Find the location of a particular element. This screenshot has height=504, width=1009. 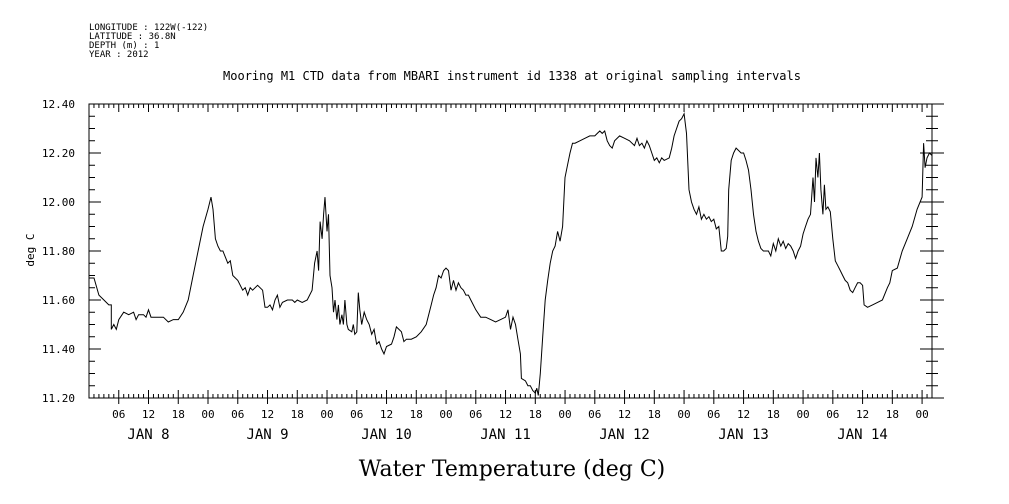

x-day-label: JAN 8 is located at coordinates (148, 435).